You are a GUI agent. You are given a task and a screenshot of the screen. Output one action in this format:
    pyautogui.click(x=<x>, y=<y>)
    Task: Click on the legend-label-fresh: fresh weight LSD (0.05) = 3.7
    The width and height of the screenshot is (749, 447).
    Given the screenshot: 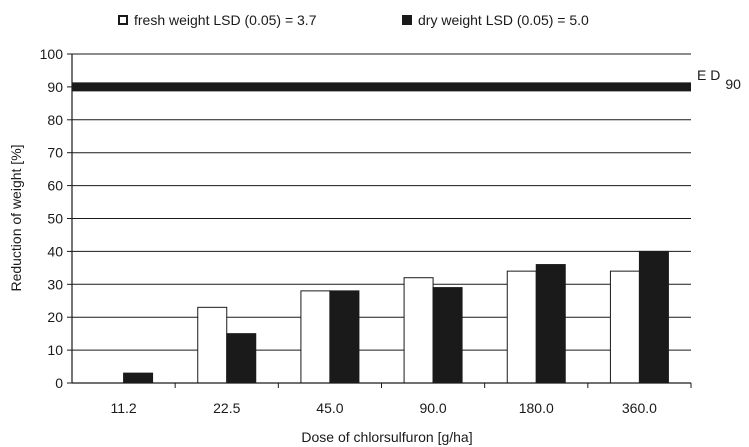 What is the action you would take?
    pyautogui.click(x=225, y=20)
    